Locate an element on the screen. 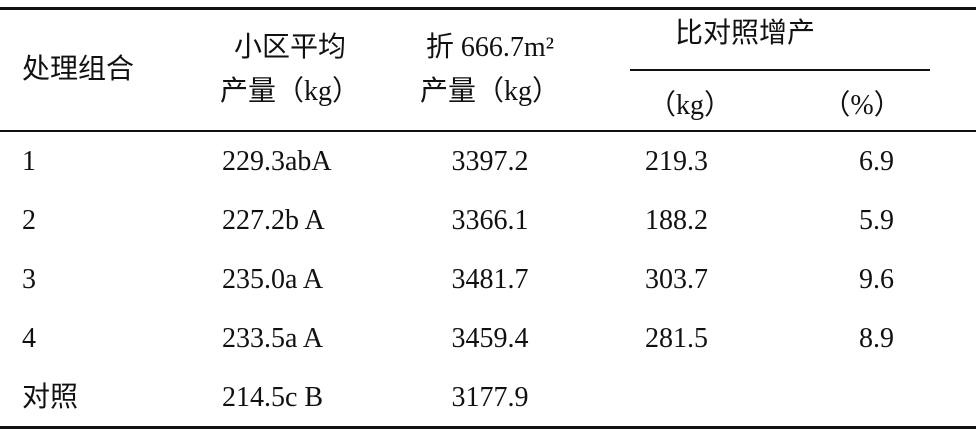  cell: 8.9 is located at coordinates (876, 338).